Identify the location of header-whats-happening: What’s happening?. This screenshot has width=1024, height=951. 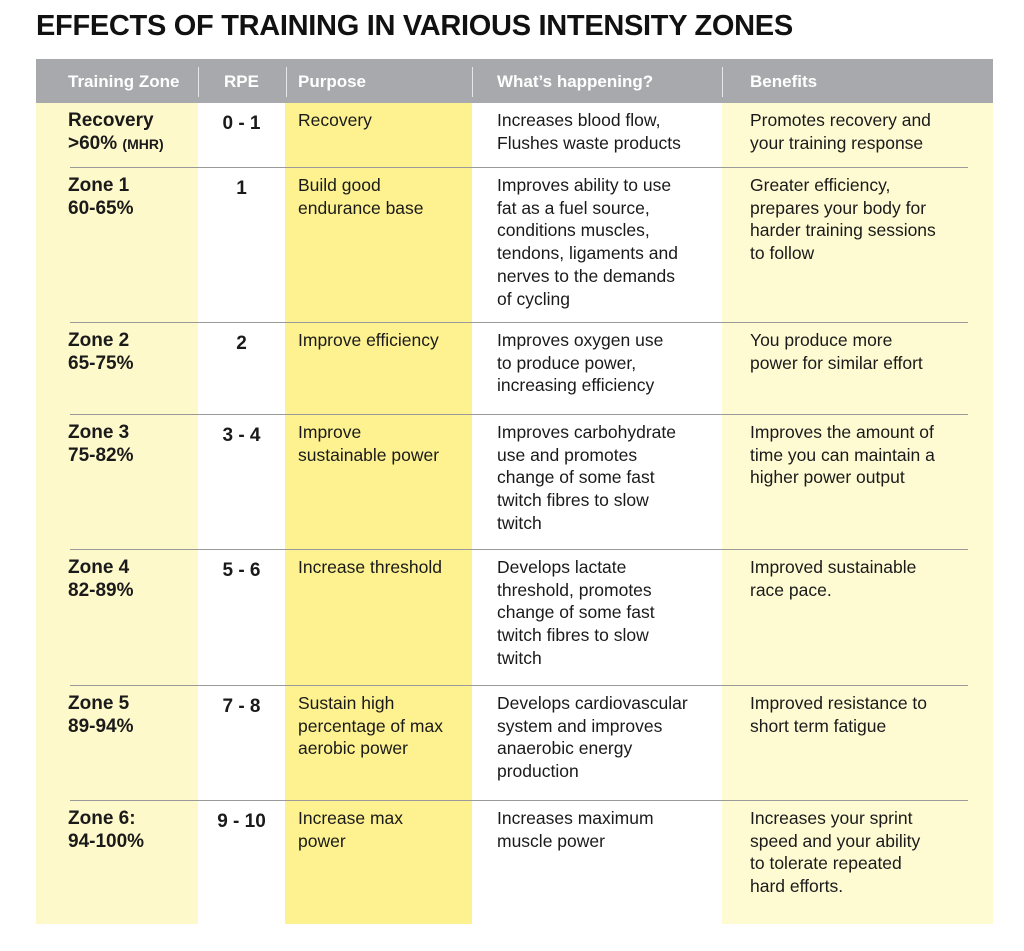
(575, 81).